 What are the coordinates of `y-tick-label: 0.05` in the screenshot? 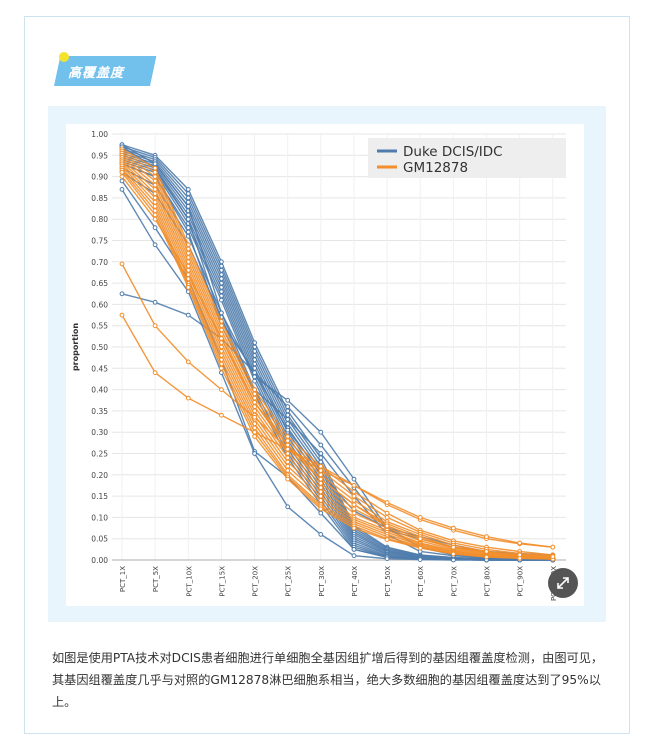 It's located at (99, 539).